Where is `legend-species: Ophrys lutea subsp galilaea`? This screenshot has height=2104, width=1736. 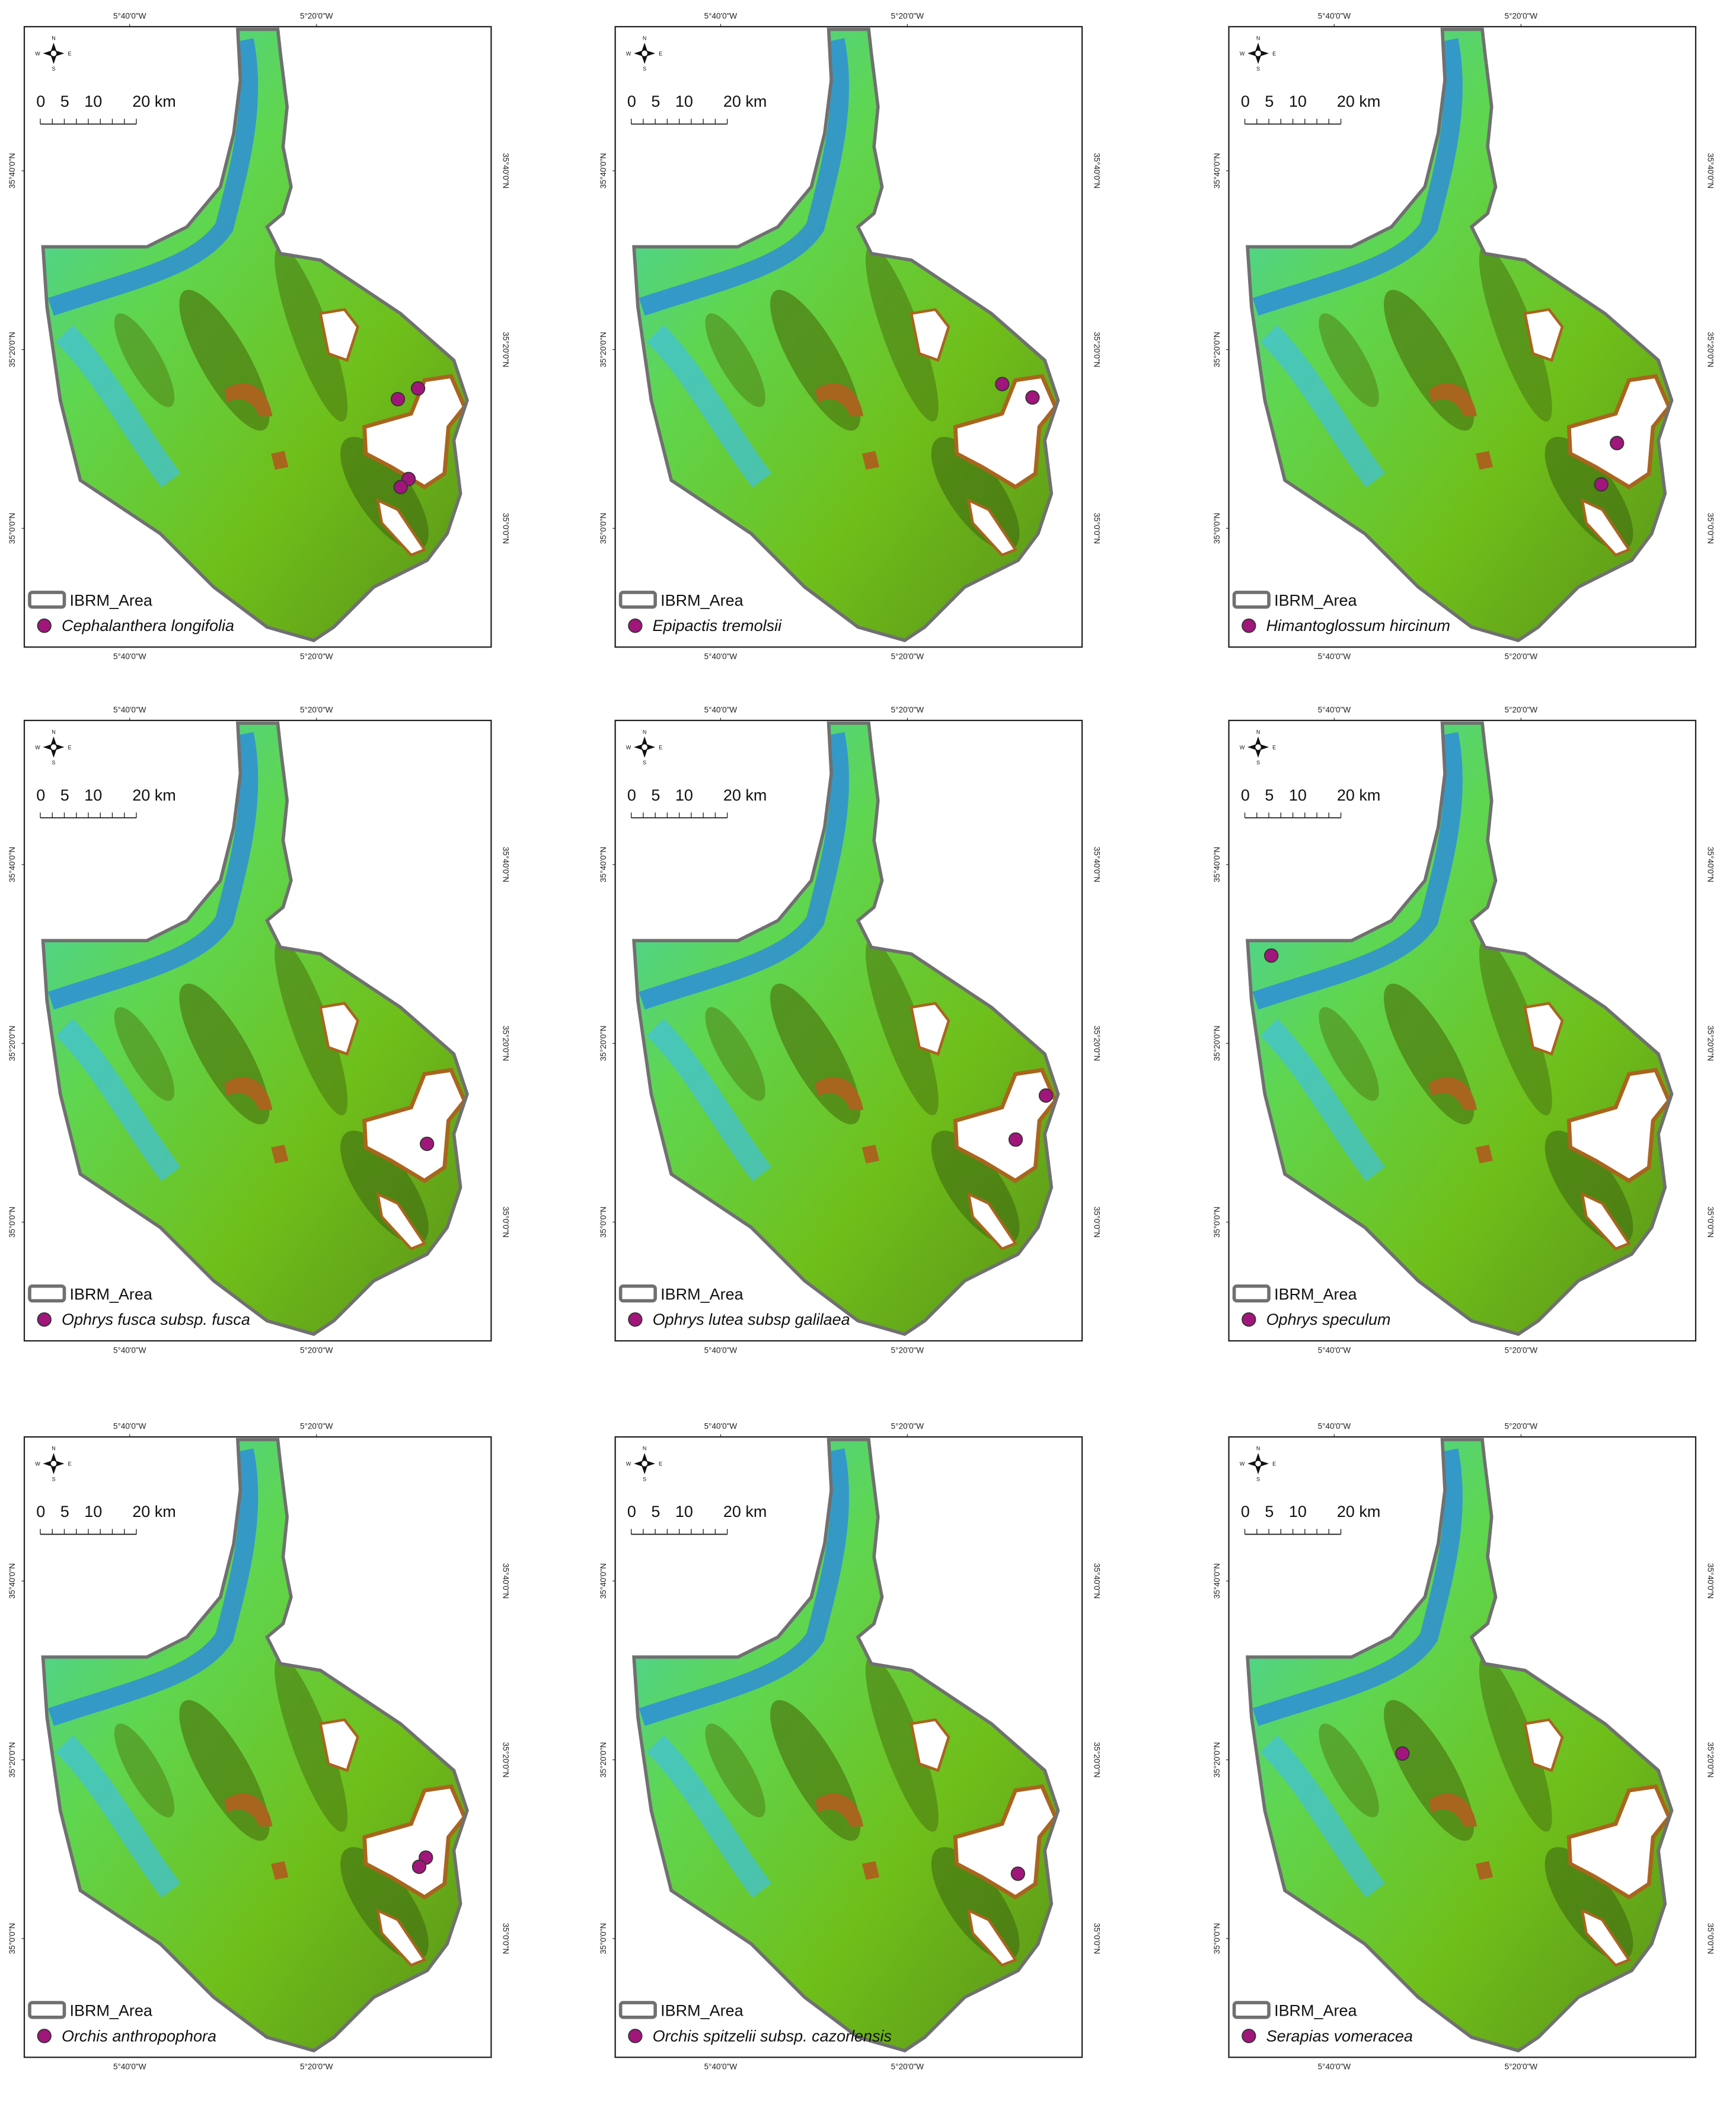
legend-species: Ophrys lutea subsp galilaea is located at coordinates (751, 1319).